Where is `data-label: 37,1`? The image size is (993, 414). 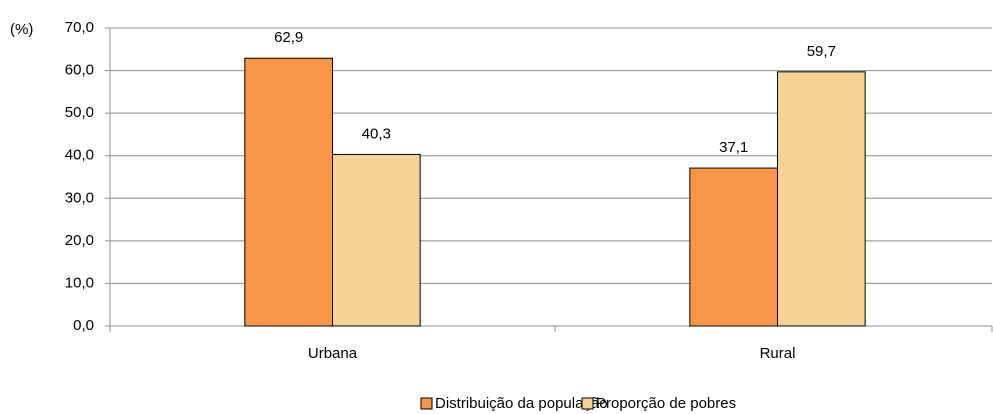
data-label: 37,1 is located at coordinates (733, 147).